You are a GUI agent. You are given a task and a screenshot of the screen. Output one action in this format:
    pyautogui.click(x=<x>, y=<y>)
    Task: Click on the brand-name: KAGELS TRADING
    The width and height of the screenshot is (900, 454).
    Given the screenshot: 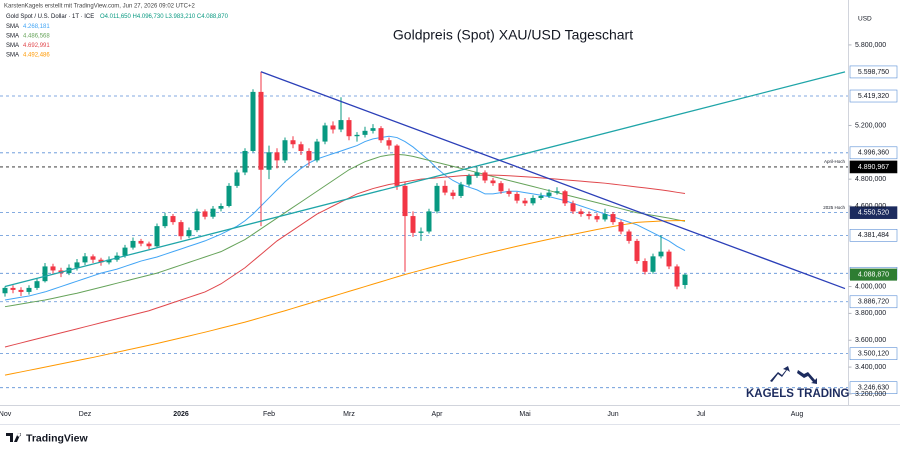 What is the action you would take?
    pyautogui.click(x=798, y=394)
    